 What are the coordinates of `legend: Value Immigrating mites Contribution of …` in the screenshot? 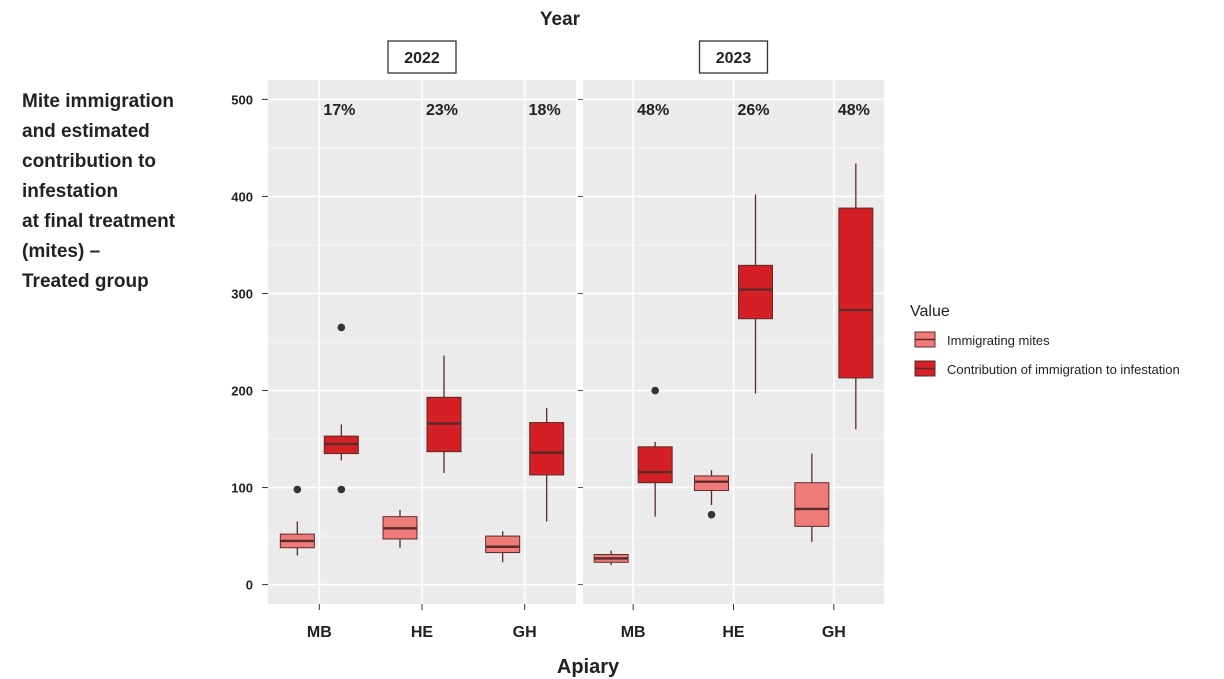 It's located at (1045, 340).